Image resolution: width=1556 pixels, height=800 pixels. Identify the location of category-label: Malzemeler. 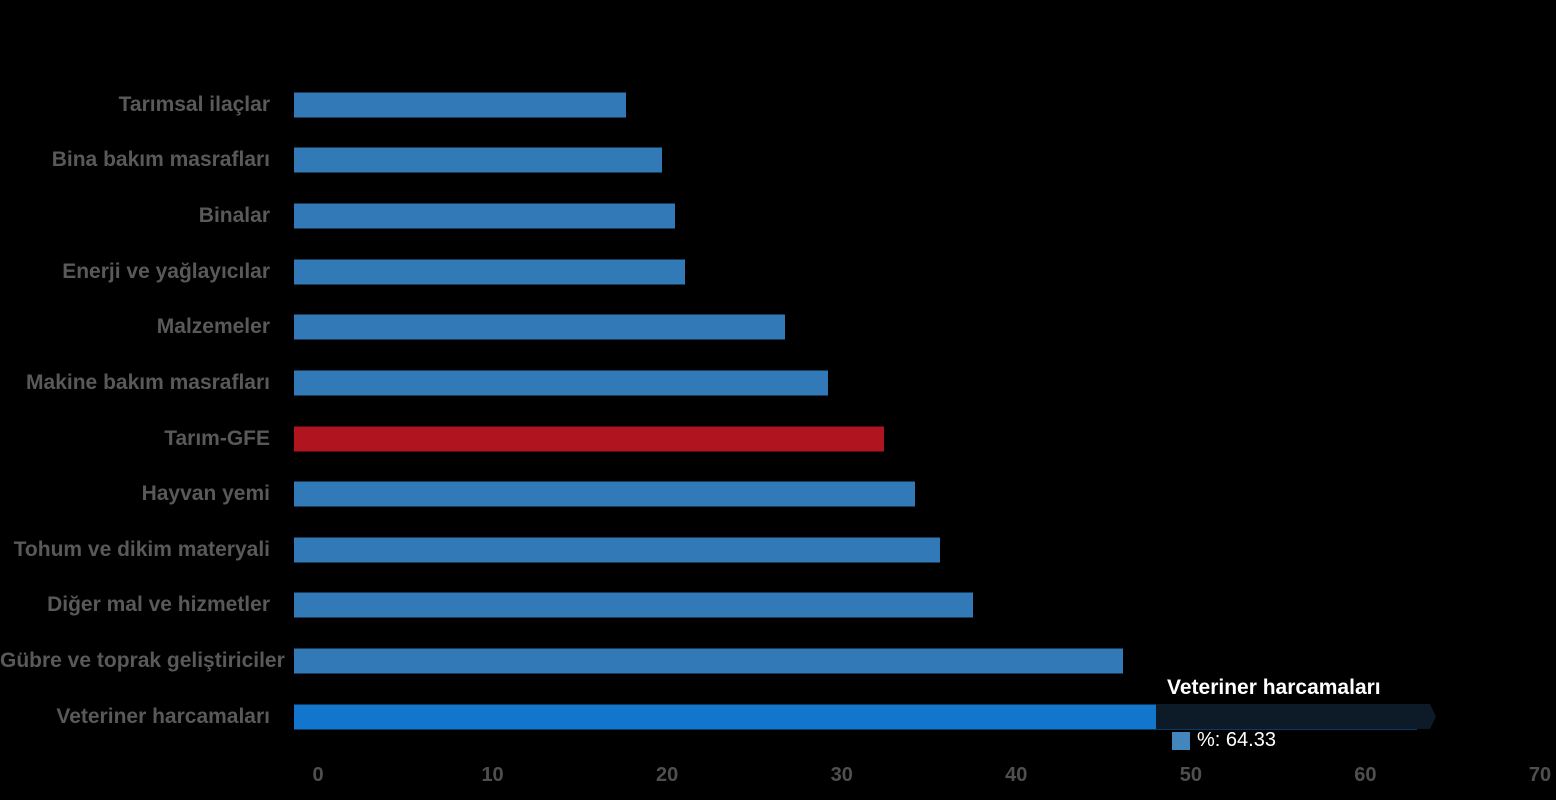
(213, 327).